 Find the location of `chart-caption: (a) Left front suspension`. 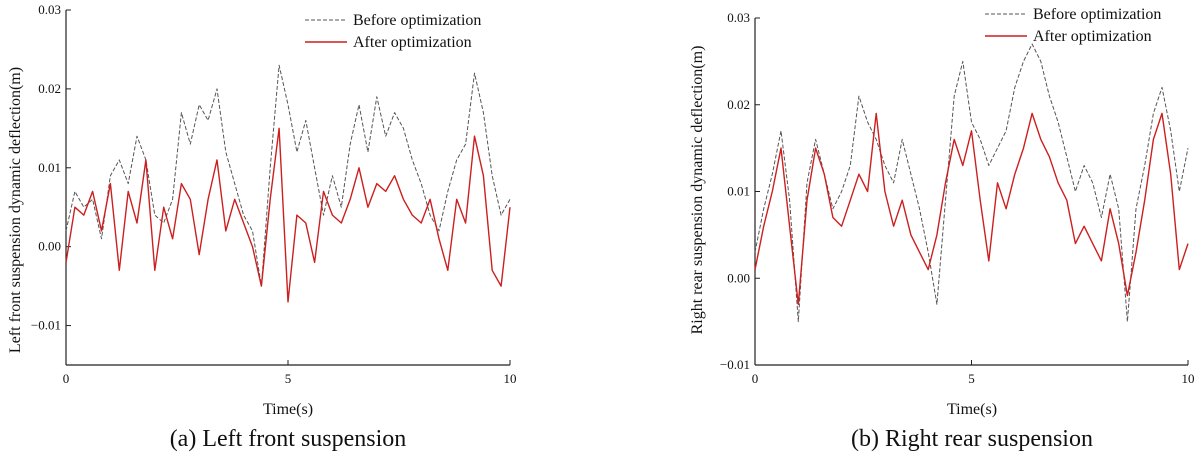

chart-caption: (a) Left front suspension is located at coordinates (288, 439).